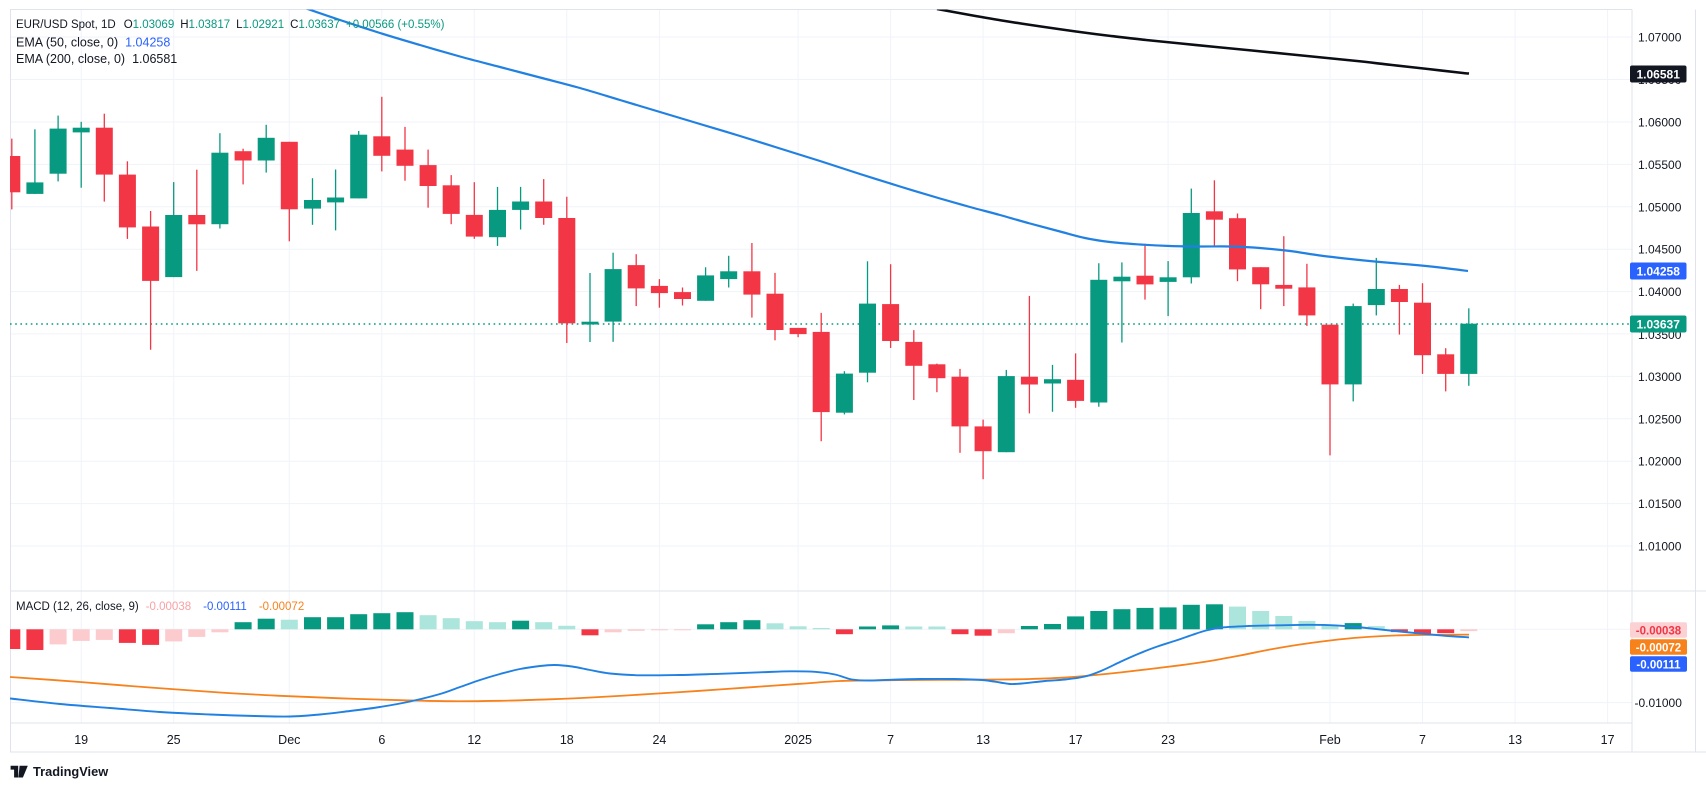 Image resolution: width=1706 pixels, height=794 pixels. What do you see at coordinates (1660, 38) in the screenshot?
I see `svg-text: 1.07000` at bounding box center [1660, 38].